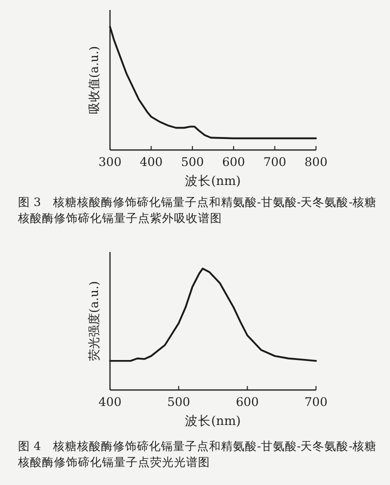 This screenshot has width=390, height=485. Describe the element at coordinates (94, 321) in the screenshot. I see `y-axis-title: 荧光强度(a.u.)` at that location.